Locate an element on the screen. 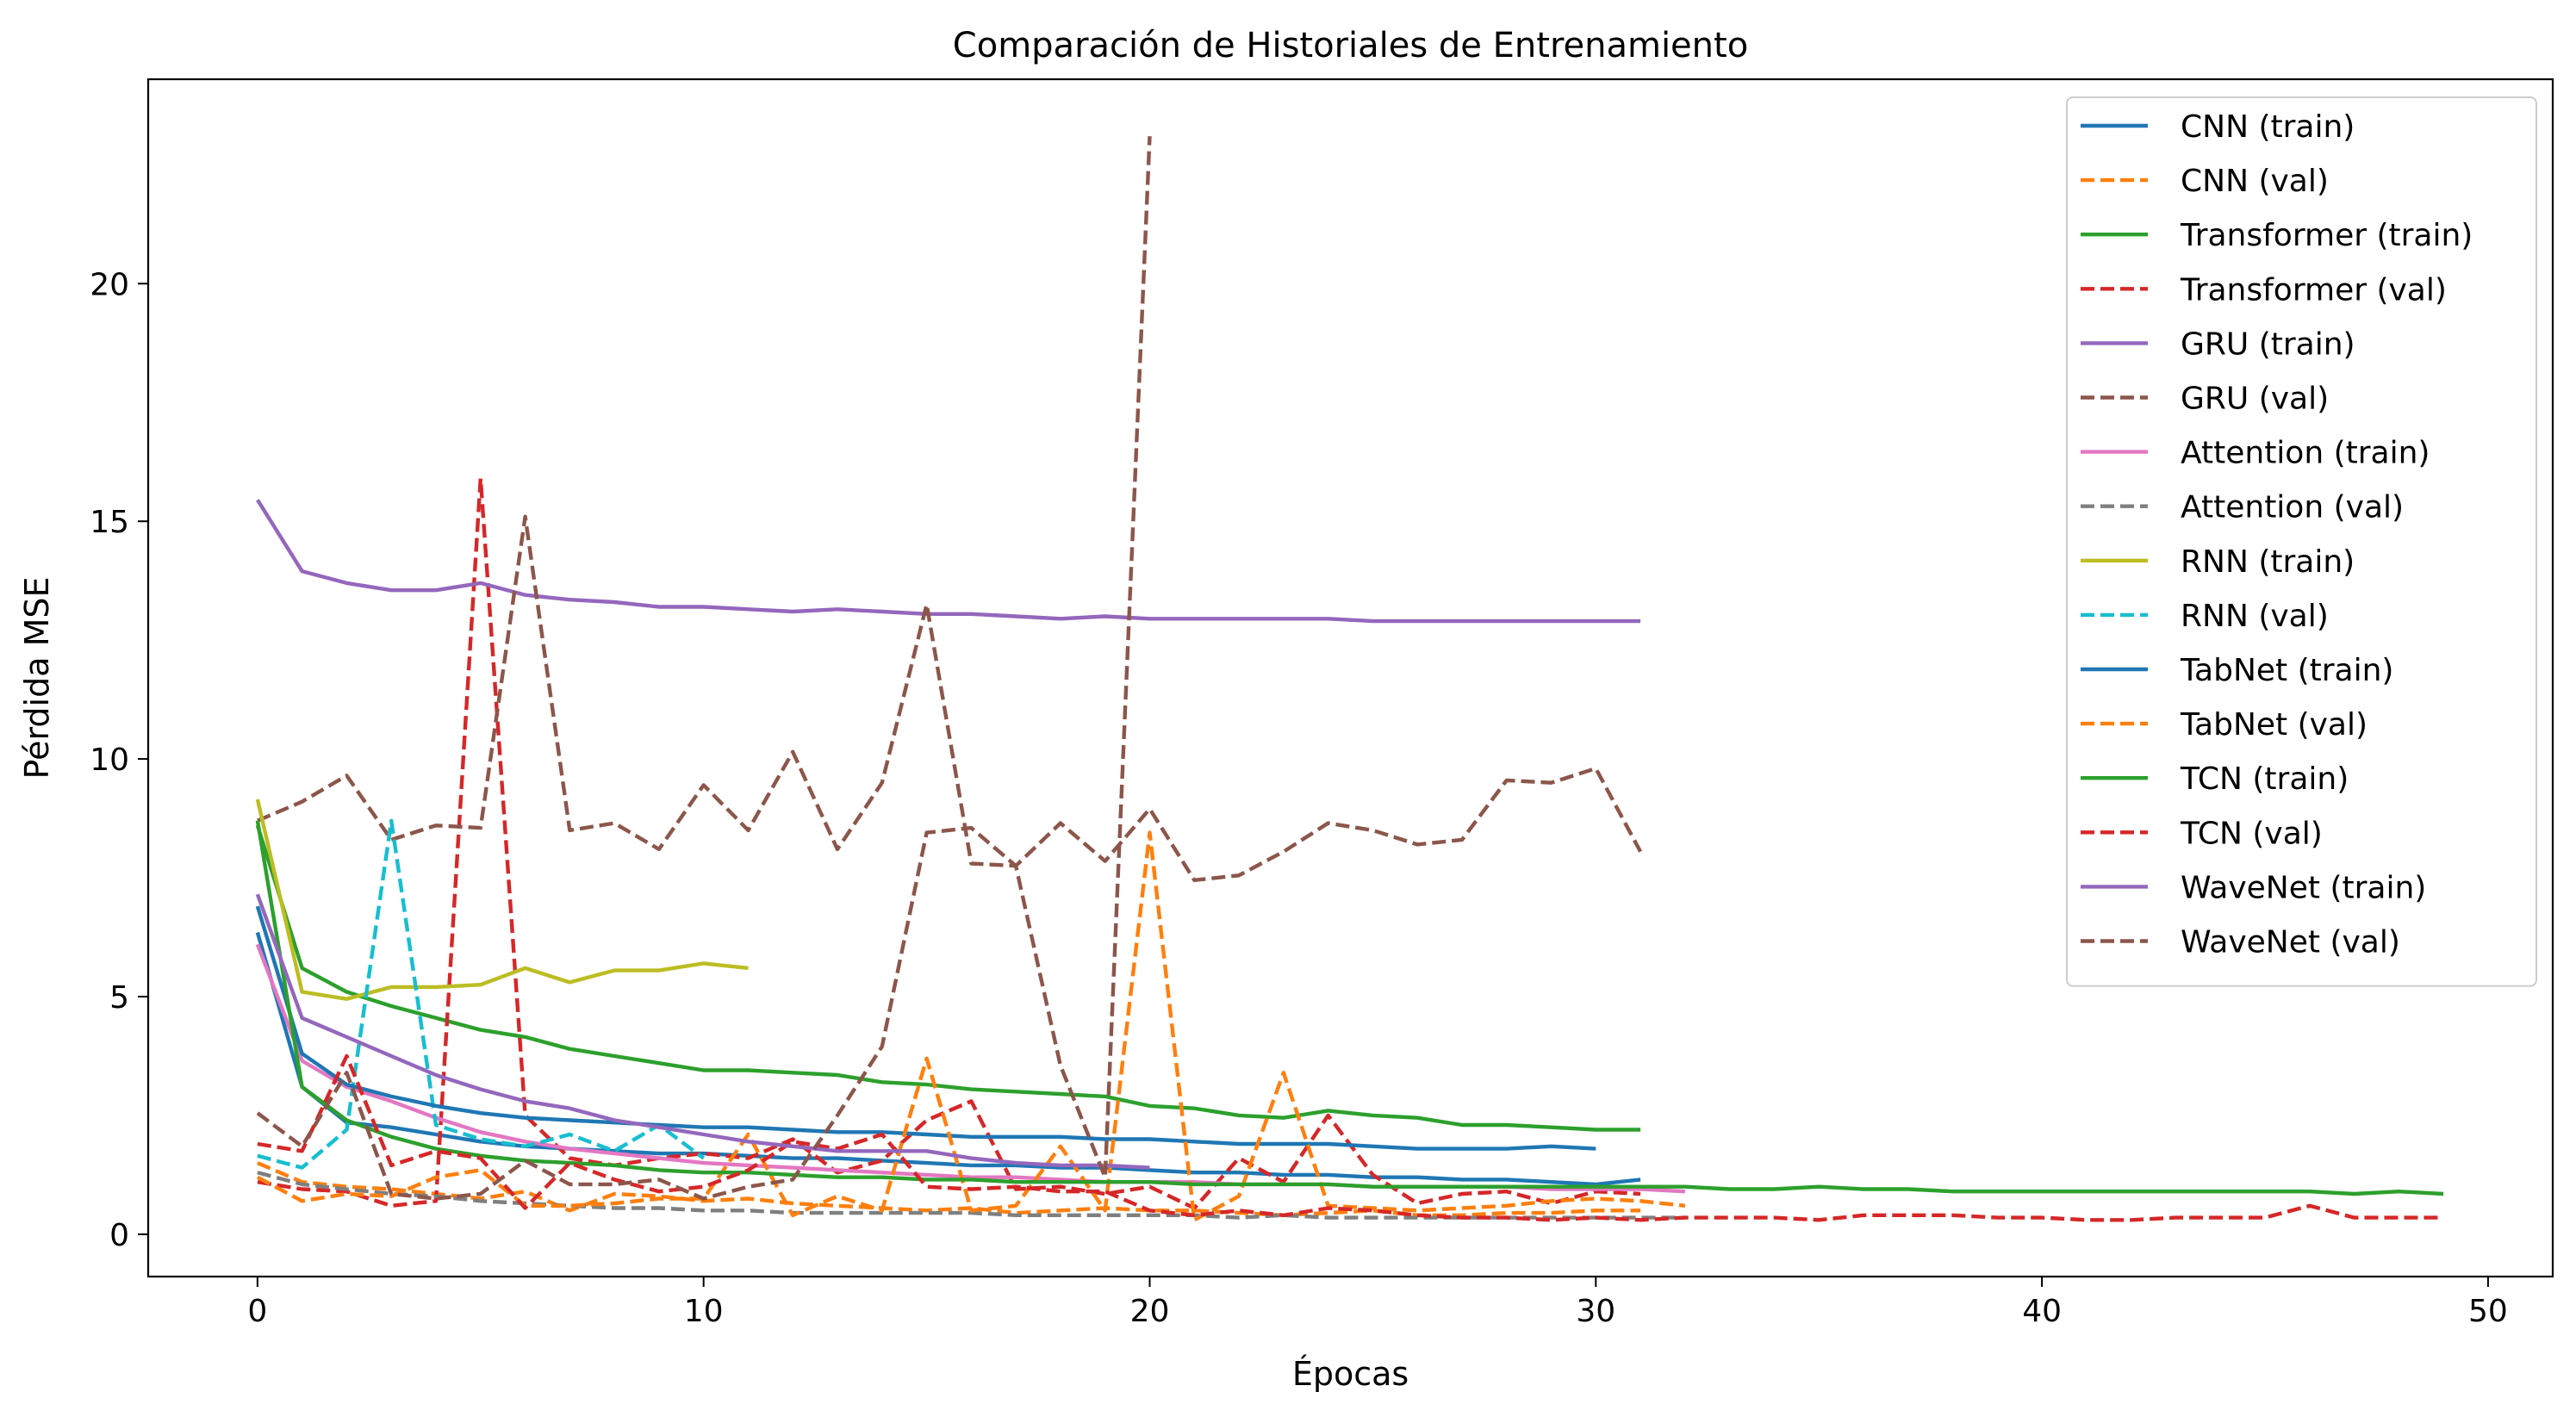 The width and height of the screenshot is (2576, 1423). legend-label: CNN (val) is located at coordinates (2255, 181).